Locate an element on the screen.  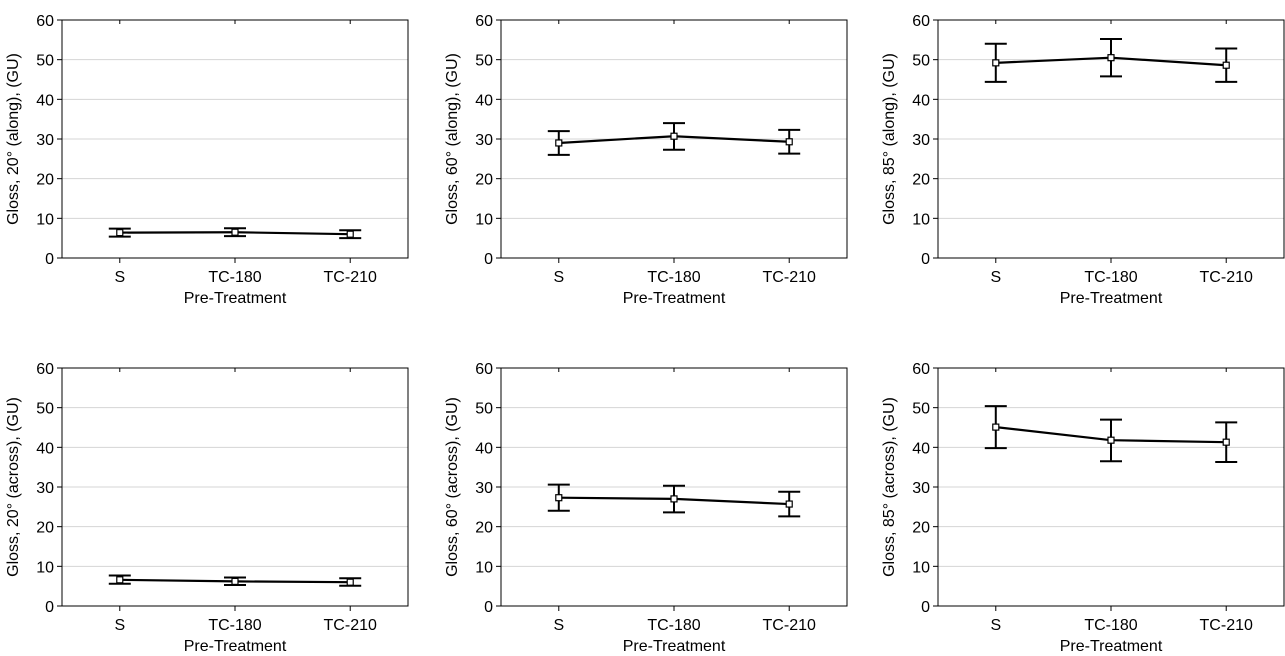
y-axis-title: Gloss, 60° (along), (GU) is located at coordinates (452, 139).